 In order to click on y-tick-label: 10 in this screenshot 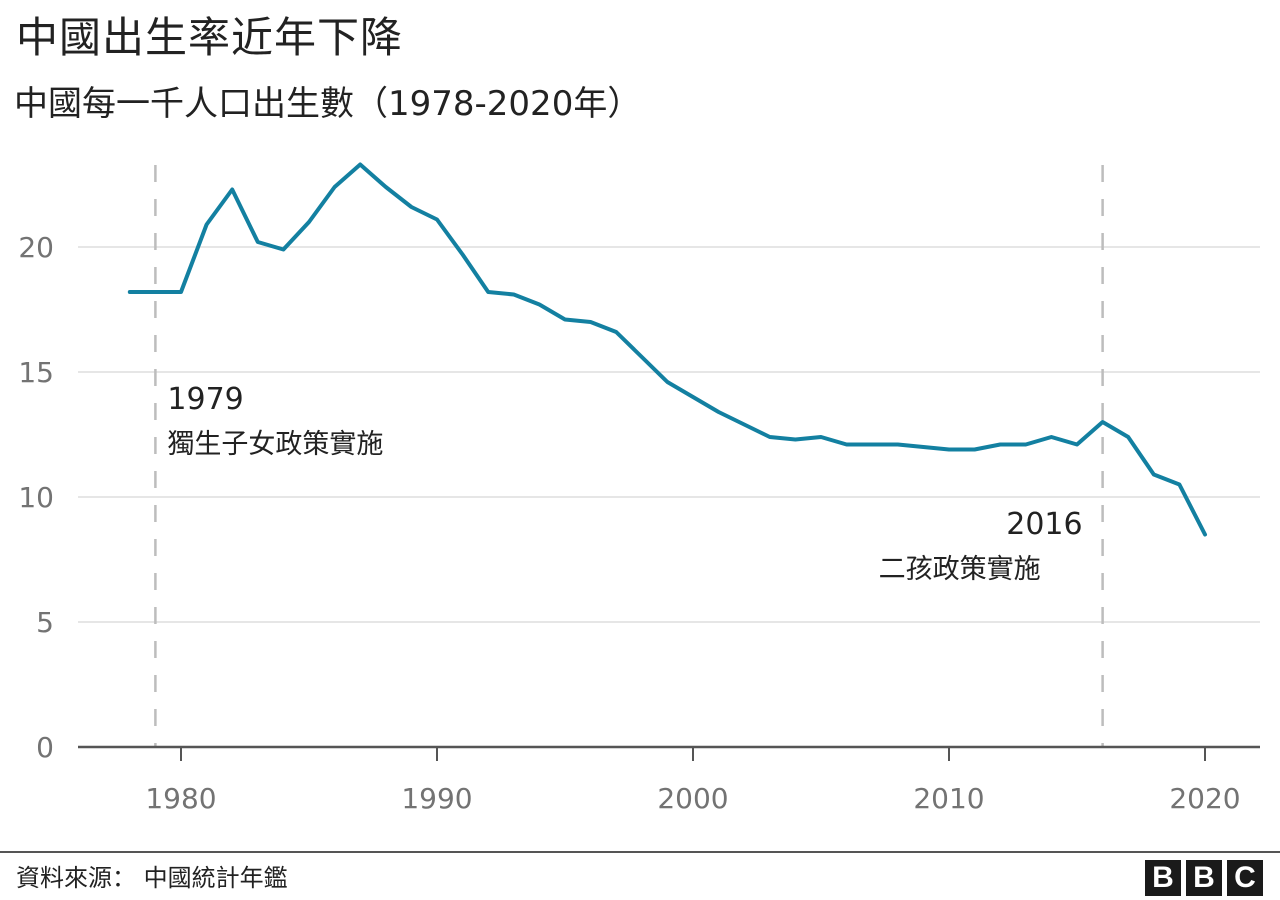, I will do `click(36, 497)`.